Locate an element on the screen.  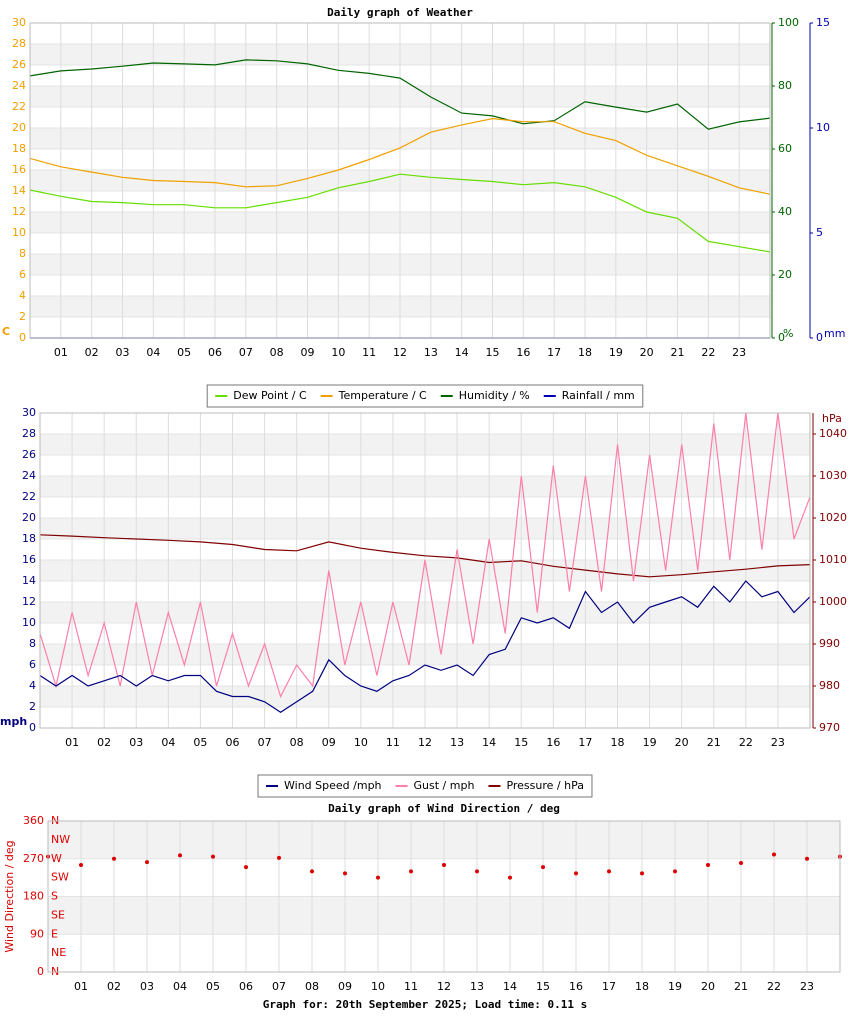
y-tick-label: 90 is located at coordinates (37, 933).